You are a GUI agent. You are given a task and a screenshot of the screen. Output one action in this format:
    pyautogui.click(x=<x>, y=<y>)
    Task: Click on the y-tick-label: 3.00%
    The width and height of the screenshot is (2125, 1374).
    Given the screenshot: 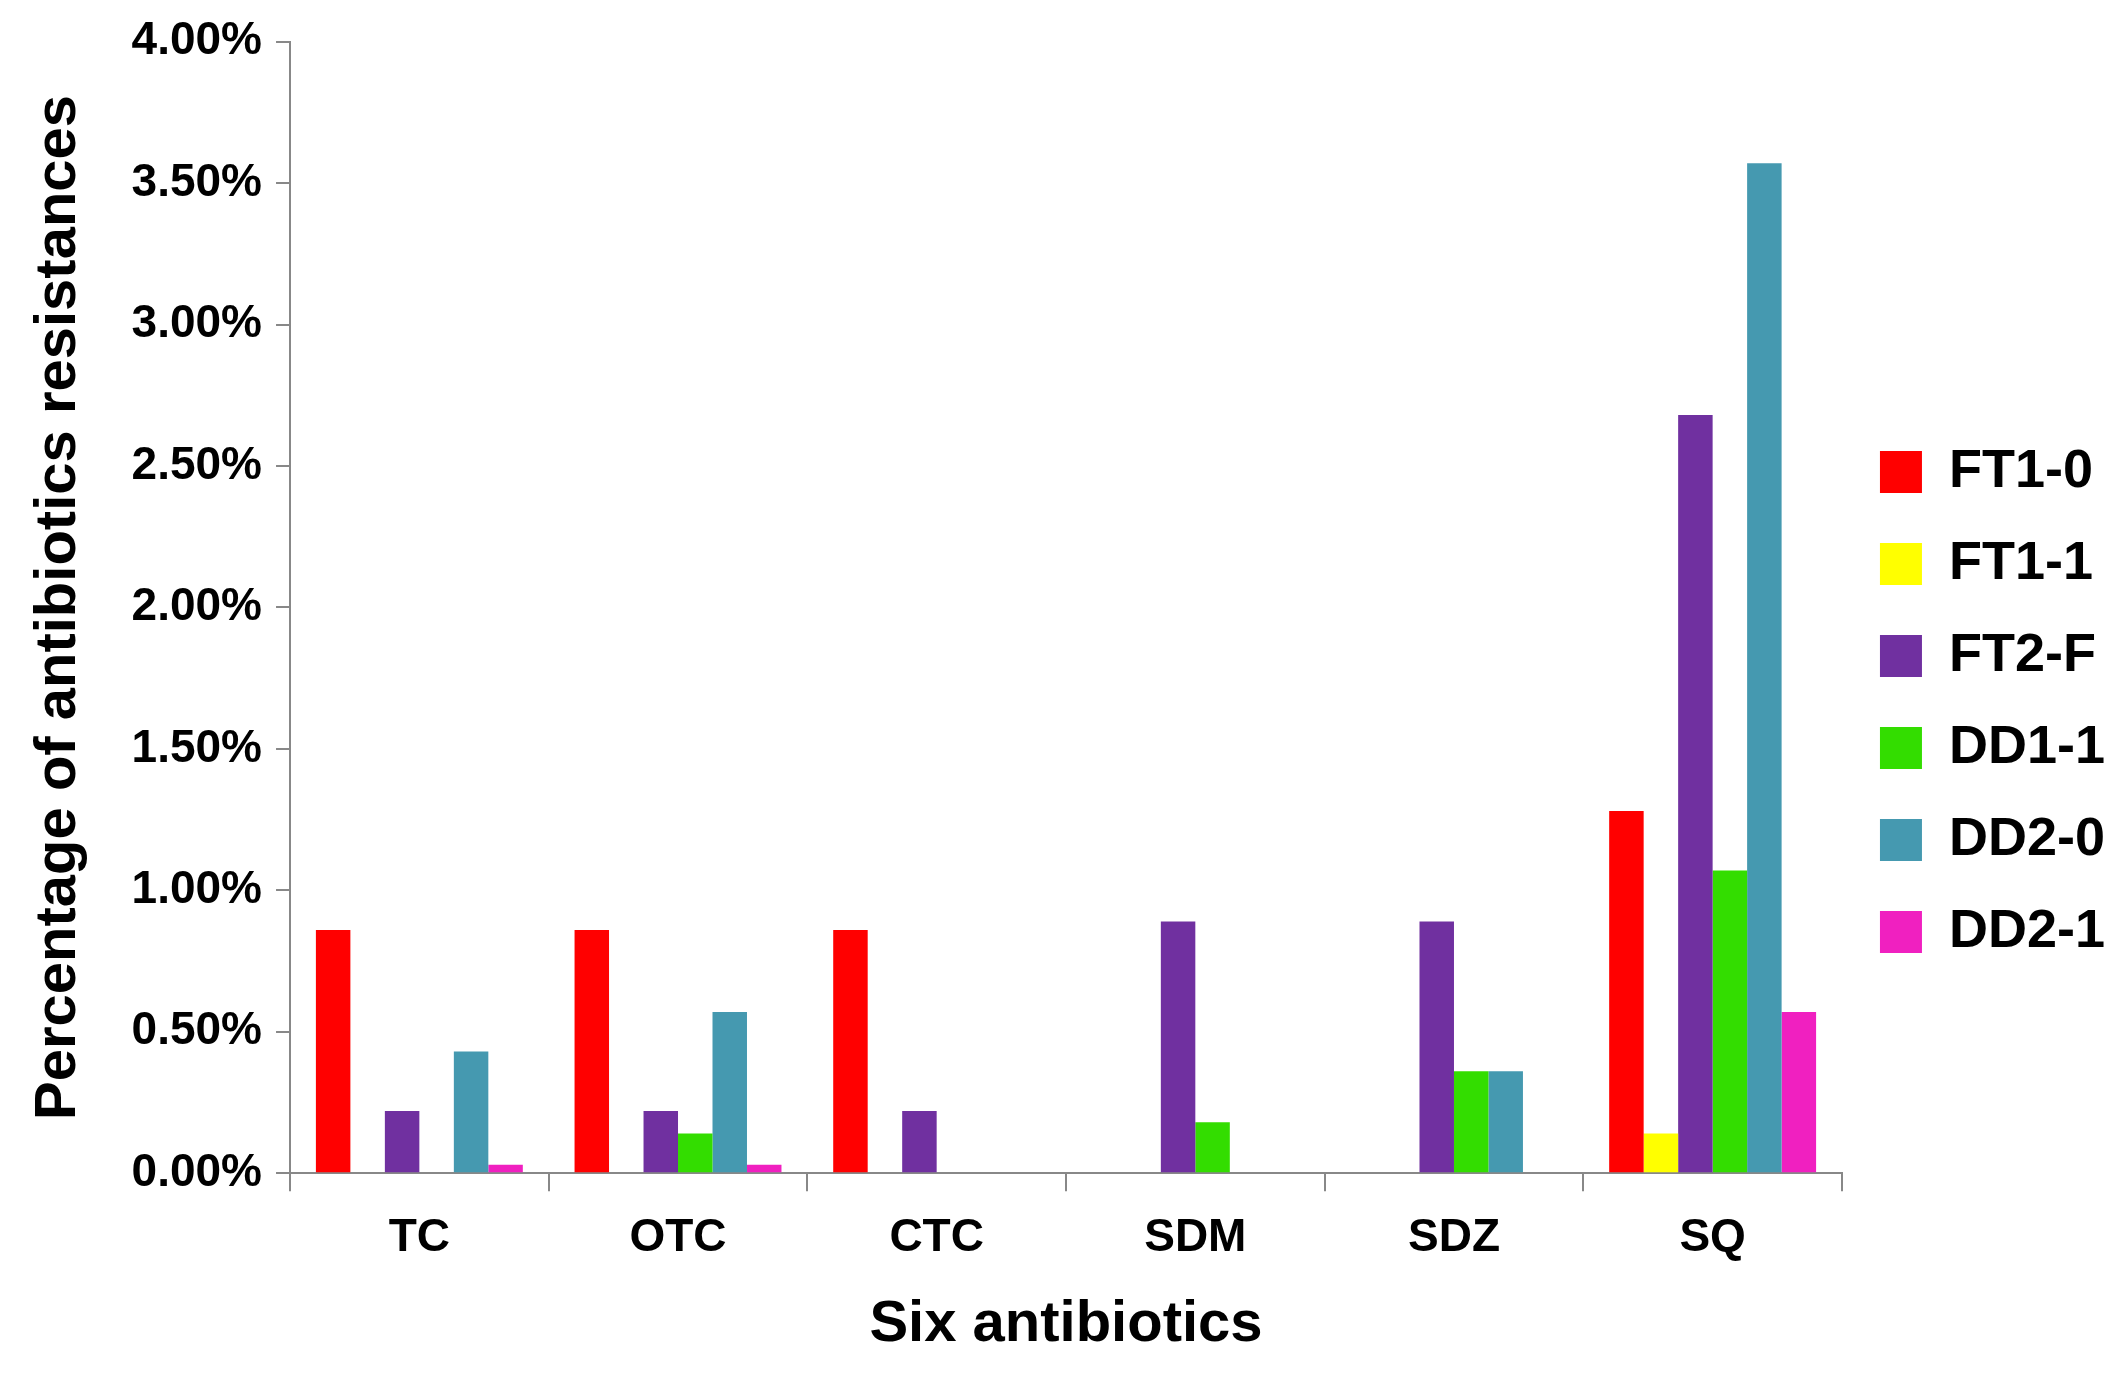 What is the action you would take?
    pyautogui.click(x=197, y=321)
    